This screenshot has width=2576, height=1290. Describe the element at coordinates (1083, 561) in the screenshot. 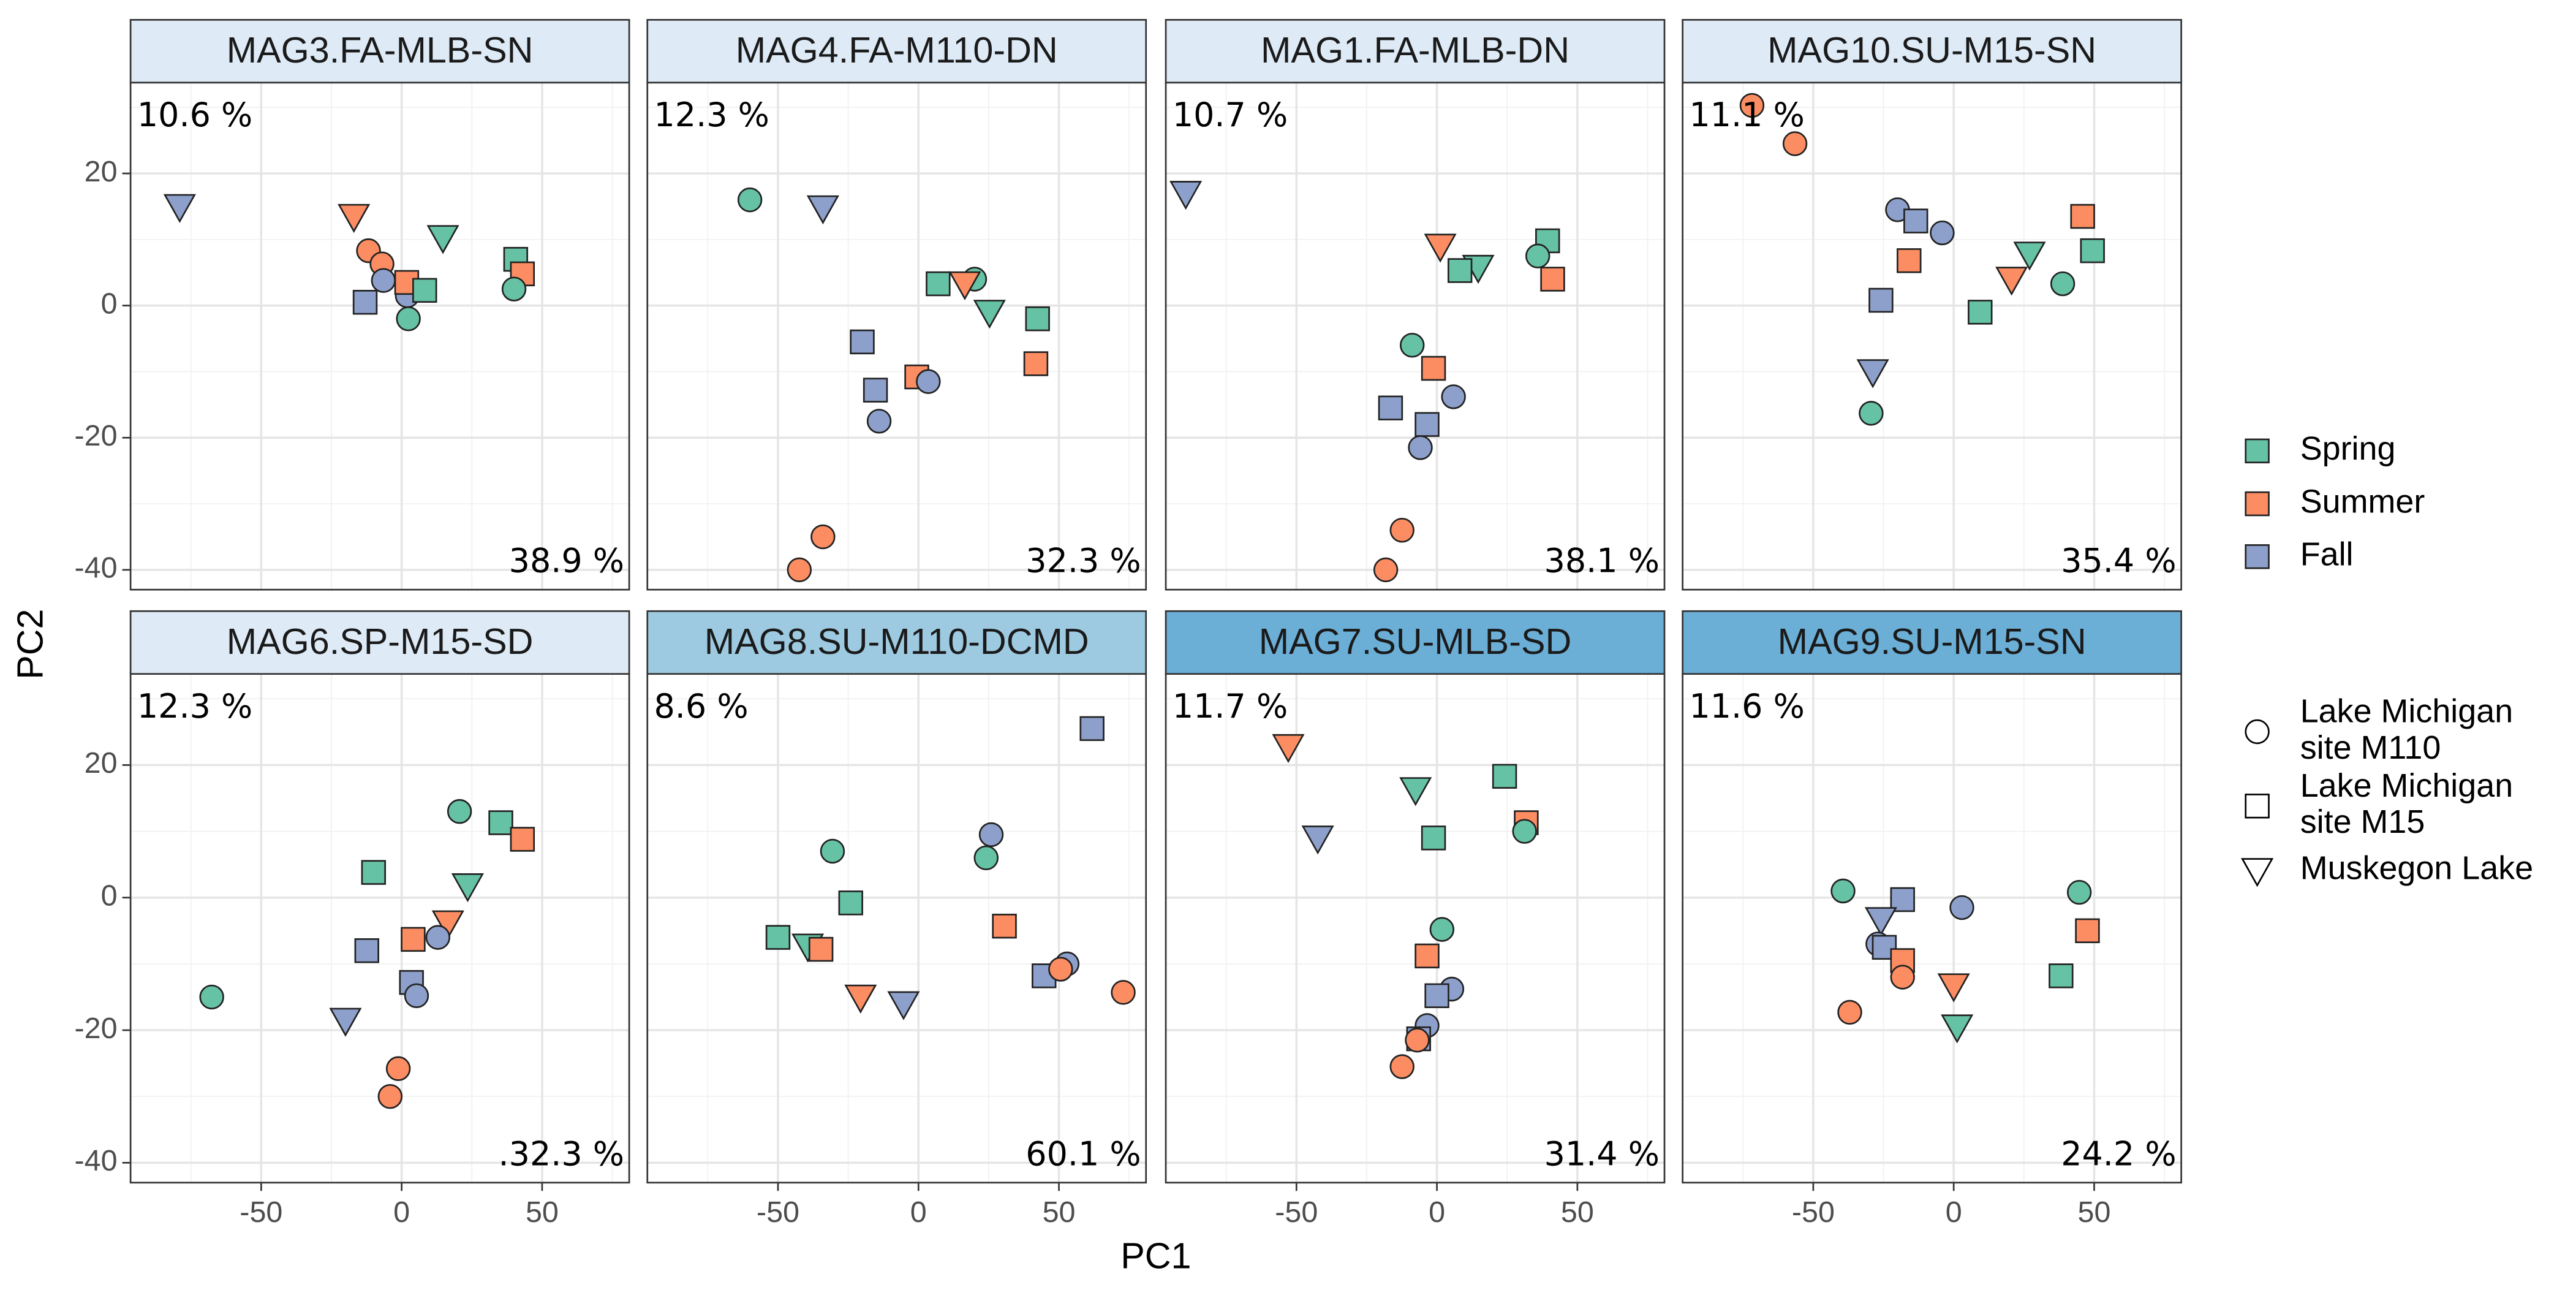

I see `annotation: 32.3 %` at that location.